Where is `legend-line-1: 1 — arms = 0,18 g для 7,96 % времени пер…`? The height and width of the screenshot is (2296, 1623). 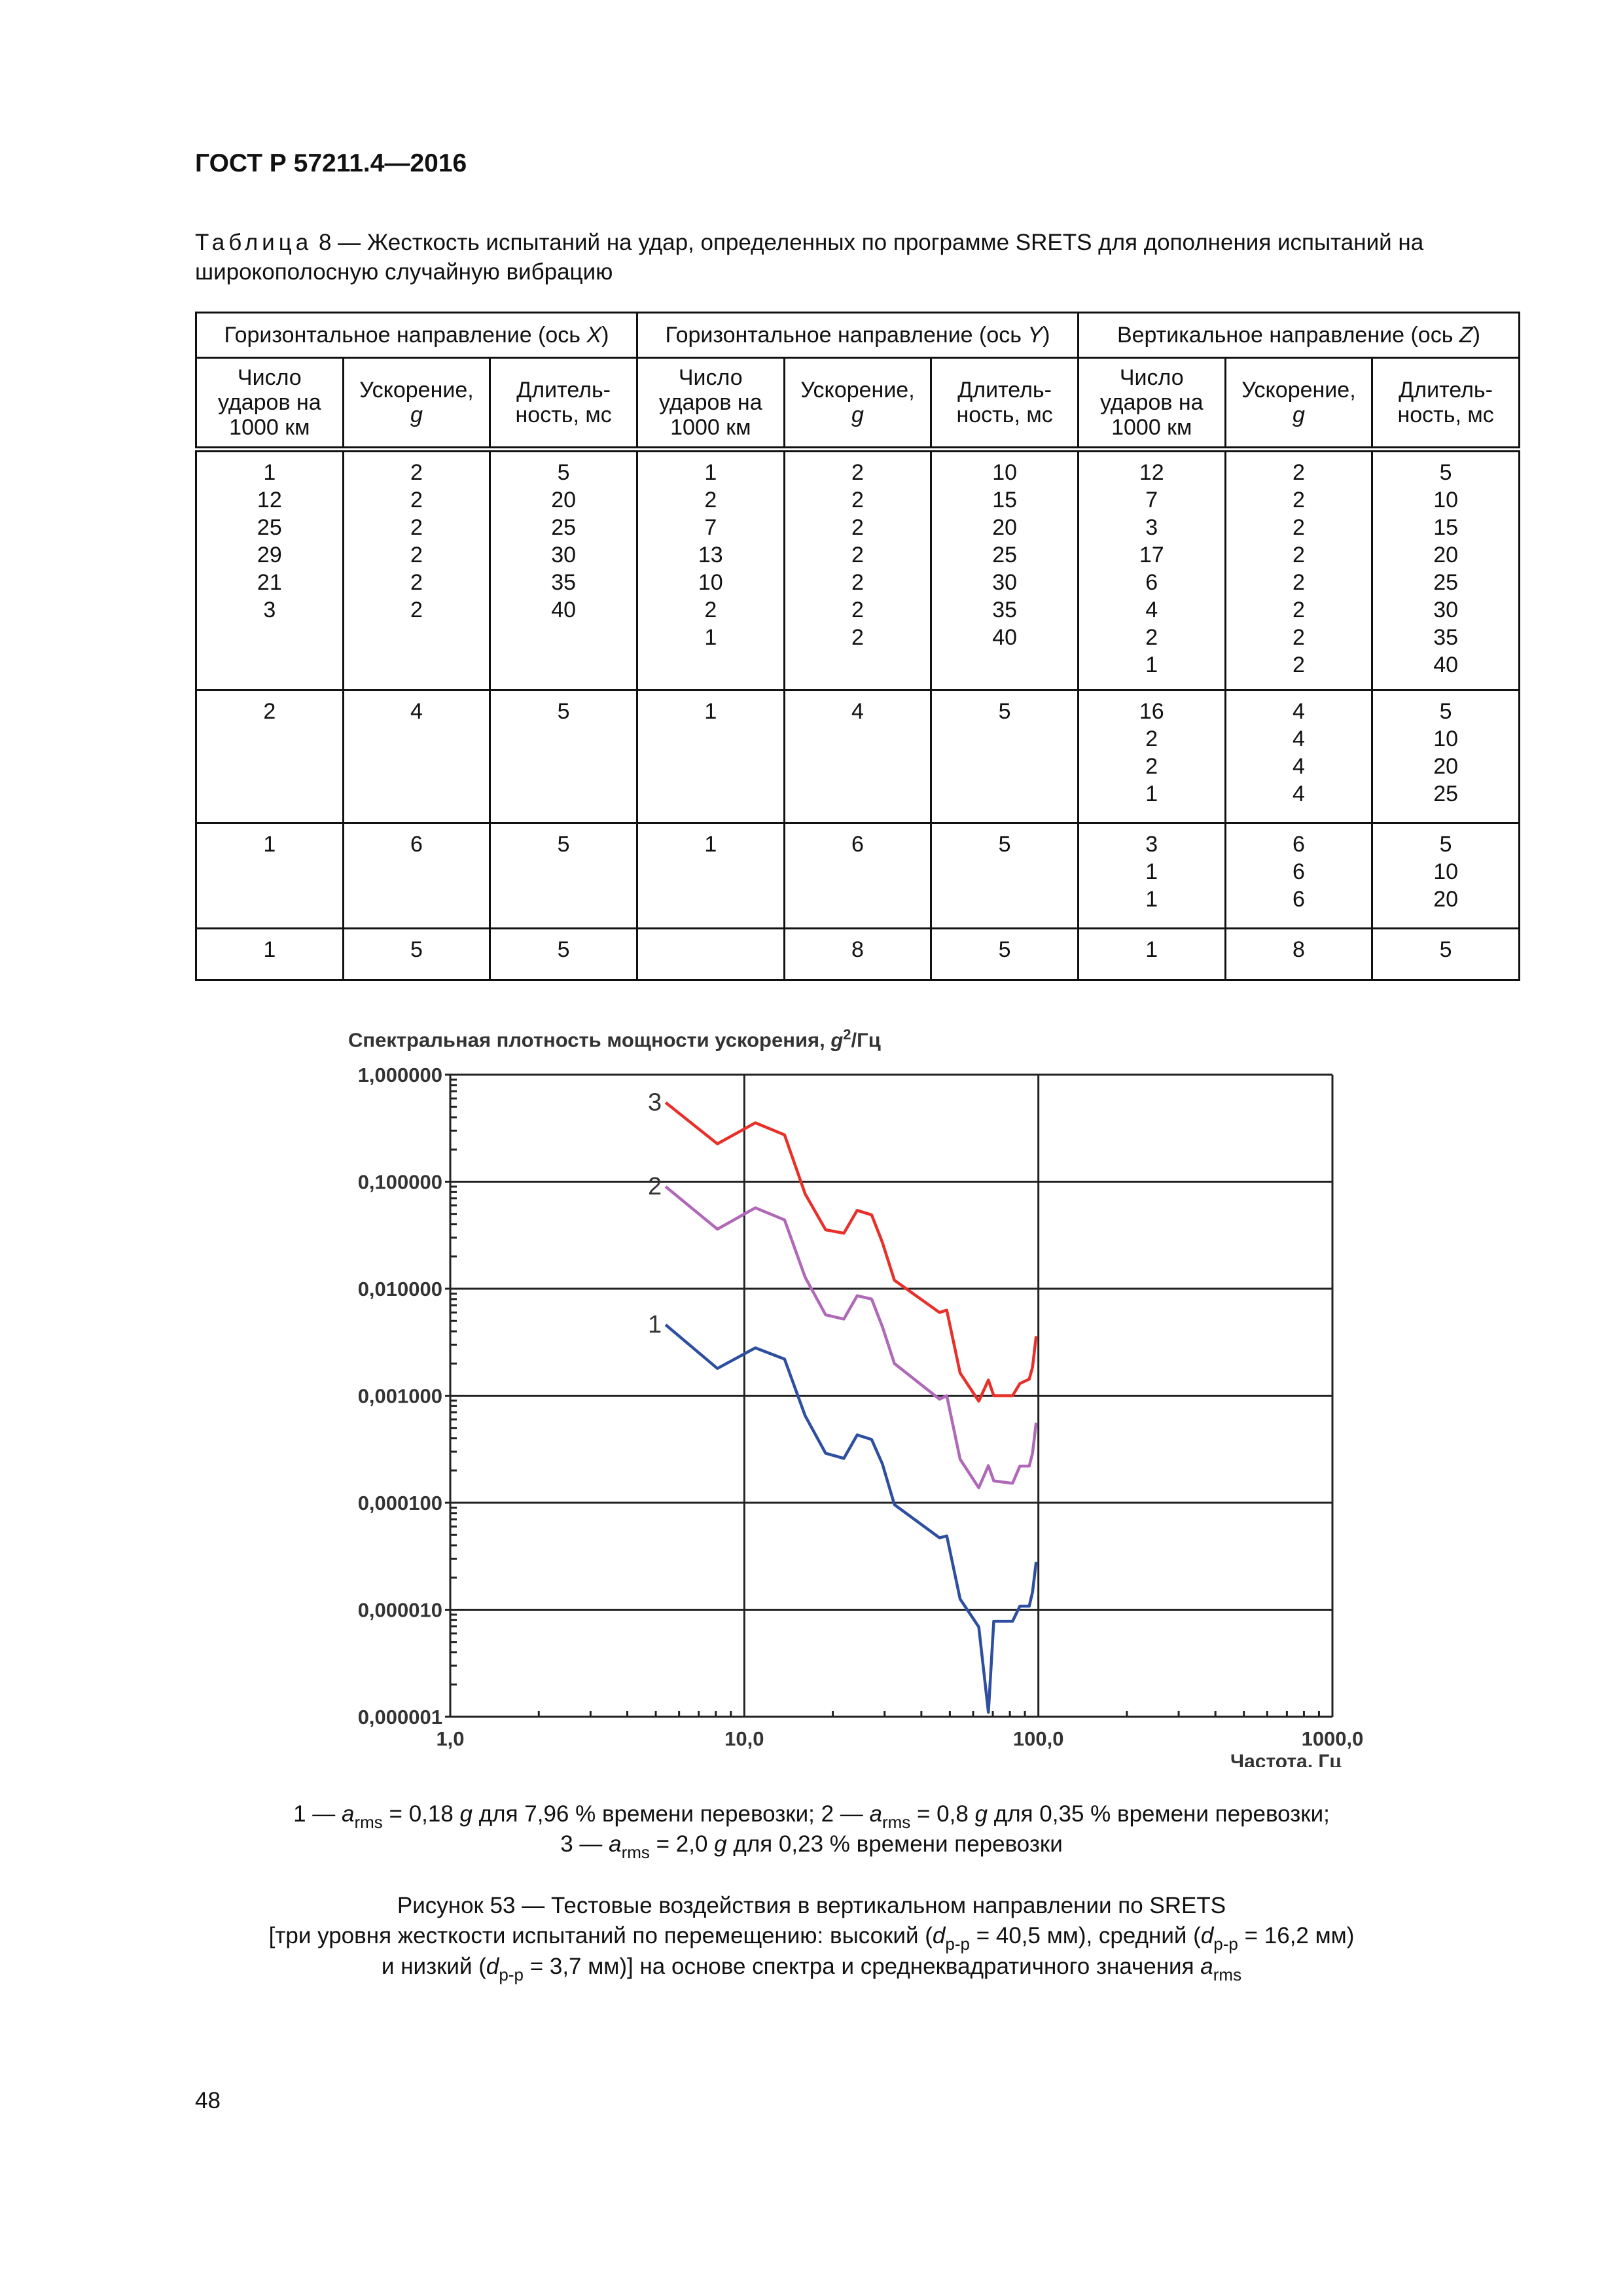
legend-line-1: 1 — arms = 0,18 g для 7,96 % времени пер… is located at coordinates (811, 1816).